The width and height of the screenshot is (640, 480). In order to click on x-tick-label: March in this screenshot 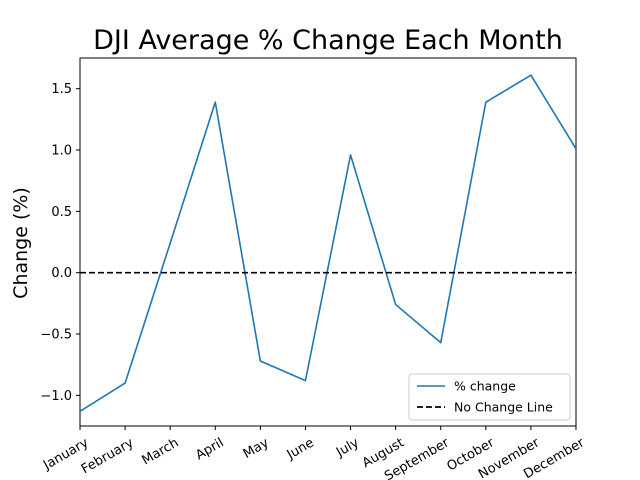, I will do `click(161, 451)`.